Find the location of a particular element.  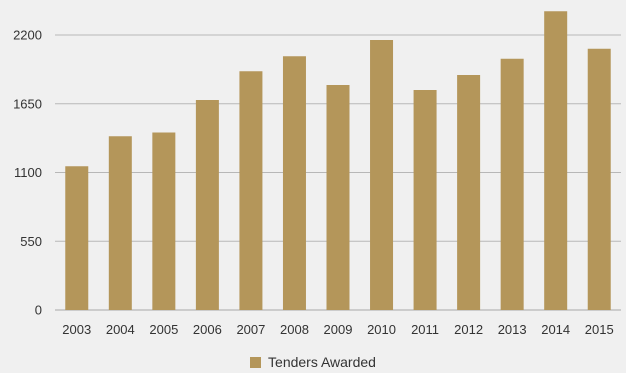

bar-2014 is located at coordinates (556, 160).